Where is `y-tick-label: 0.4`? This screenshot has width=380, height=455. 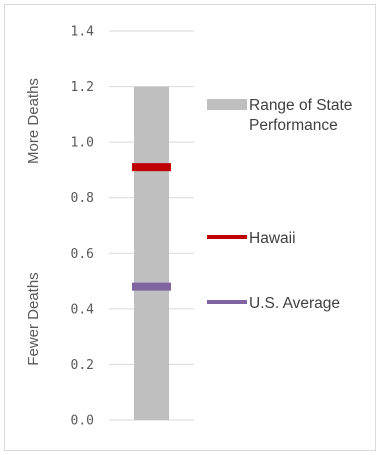 y-tick-label: 0.4 is located at coordinates (83, 309).